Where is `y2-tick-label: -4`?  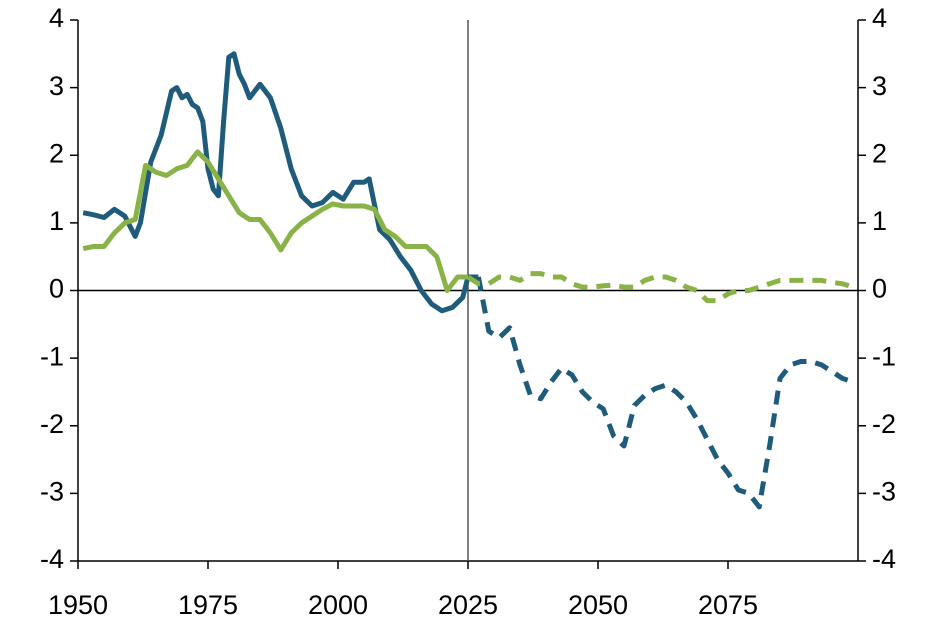 y2-tick-label: -4 is located at coordinates (884, 559).